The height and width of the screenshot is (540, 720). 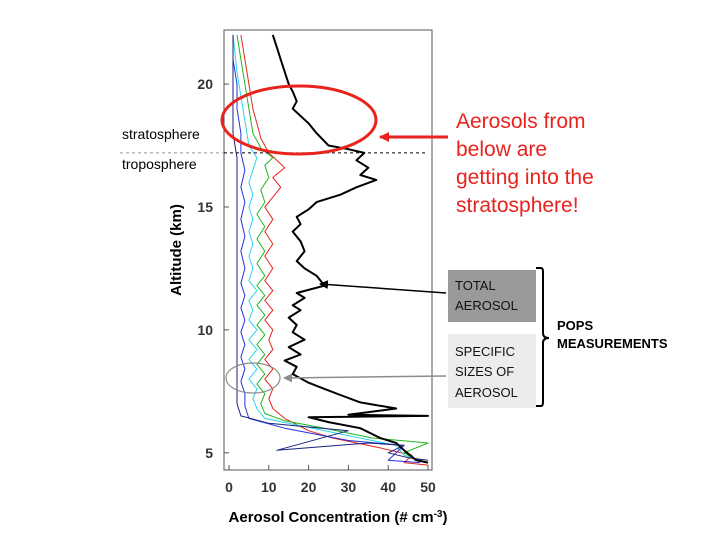 I want to click on y-tick-label: 15, so click(x=205, y=207).